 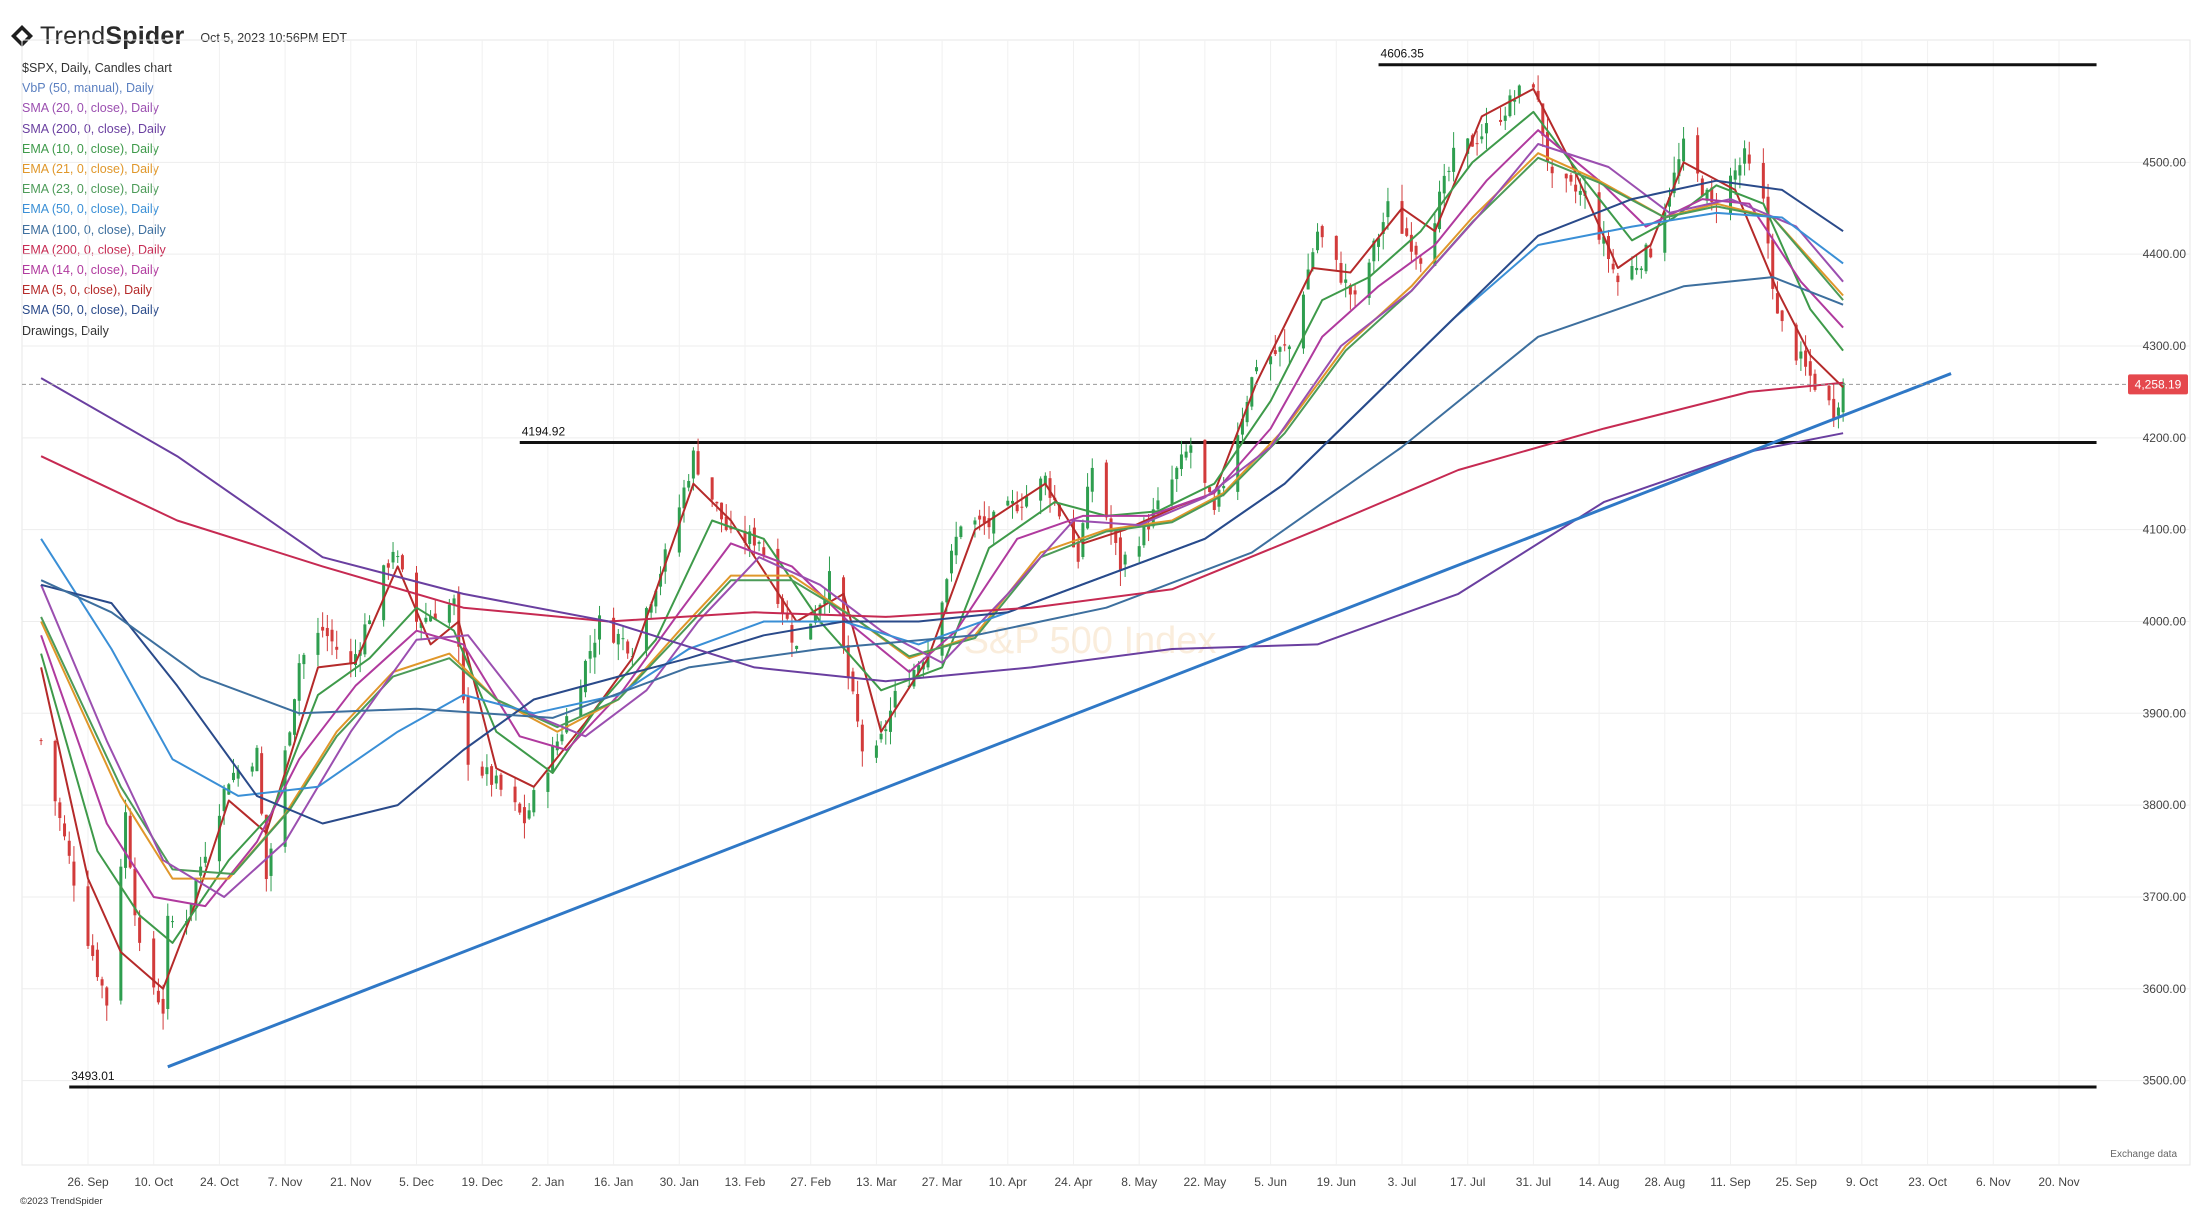 What do you see at coordinates (90, 148) in the screenshot?
I see `legend-item: EMA (10, 0, close), Daily` at bounding box center [90, 148].